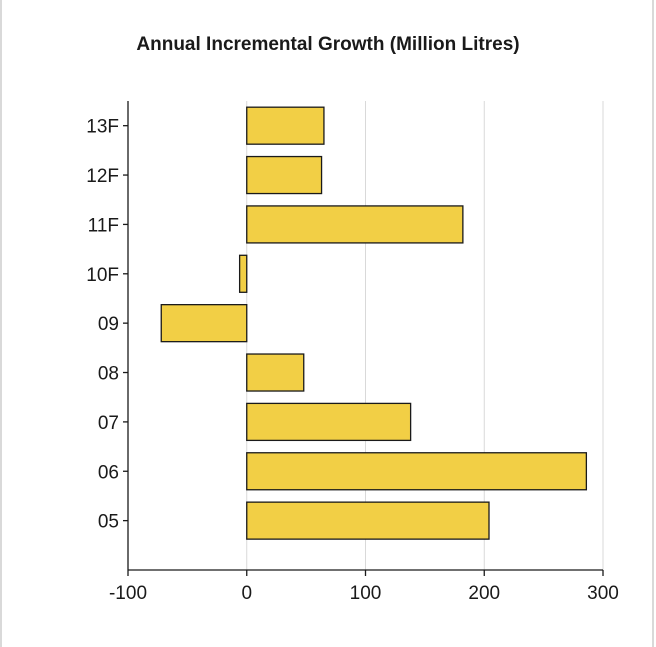  I want to click on y-tick-label-05: 05, so click(108, 522).